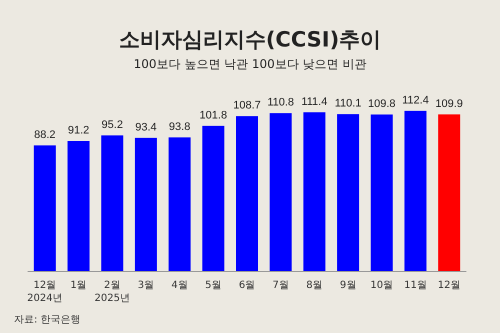 The image size is (500, 333). What do you see at coordinates (314, 102) in the screenshot?
I see `data-label: 111.4` at bounding box center [314, 102].